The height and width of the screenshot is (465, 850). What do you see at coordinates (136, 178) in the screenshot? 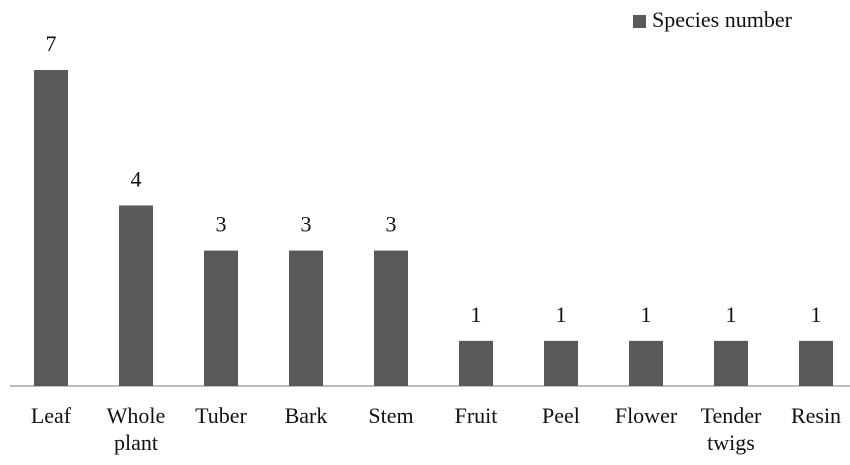
I see `data-label: 4` at bounding box center [136, 178].